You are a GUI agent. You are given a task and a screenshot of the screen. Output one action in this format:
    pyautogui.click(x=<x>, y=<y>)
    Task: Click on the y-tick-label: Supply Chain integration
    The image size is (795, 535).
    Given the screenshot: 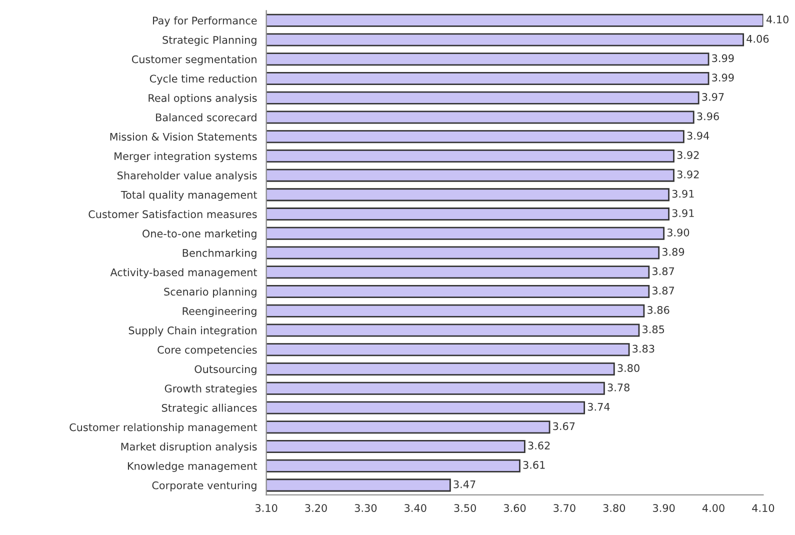 What is the action you would take?
    pyautogui.click(x=192, y=331)
    